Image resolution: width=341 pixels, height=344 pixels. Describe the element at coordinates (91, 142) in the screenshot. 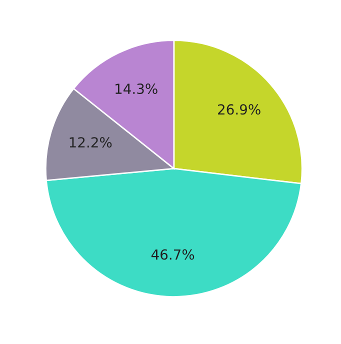

I see `data-label: 12.2%` at that location.